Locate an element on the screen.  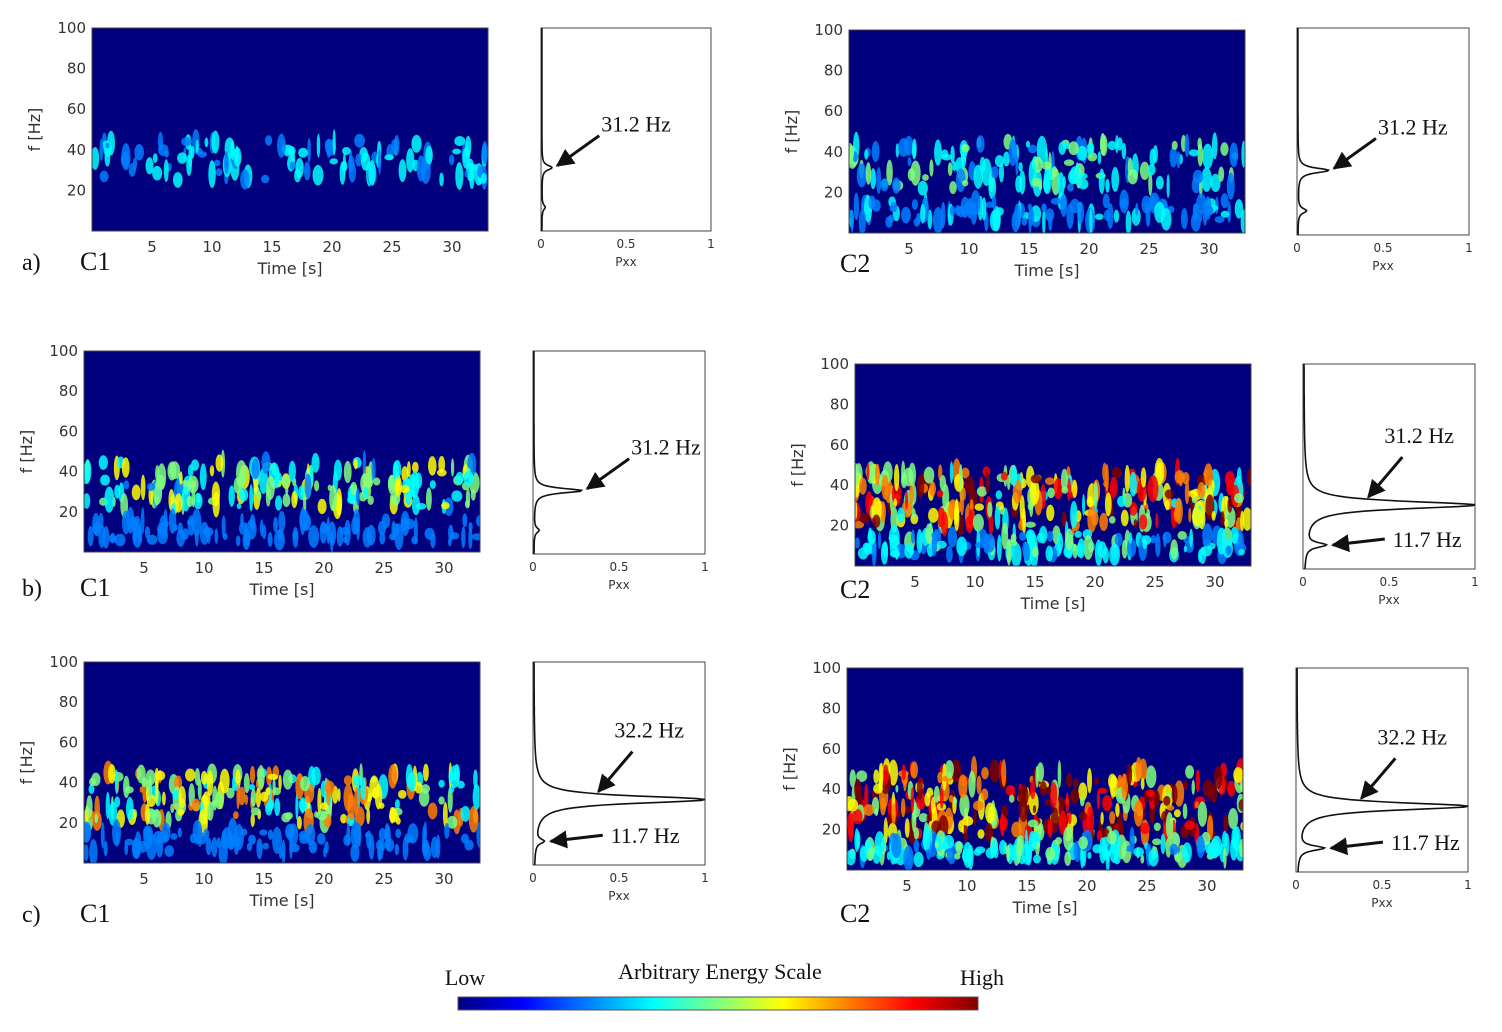
colorbar-low-label: Low is located at coordinates (465, 977).